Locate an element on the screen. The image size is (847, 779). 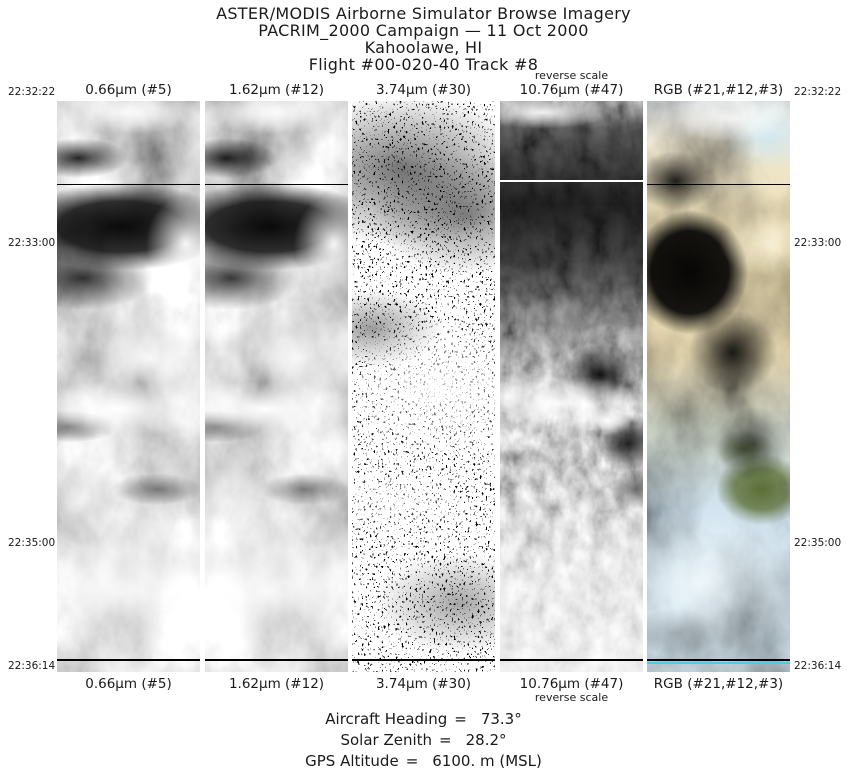
gps-altitude-label: GPS Altitude is located at coordinates (352, 761).